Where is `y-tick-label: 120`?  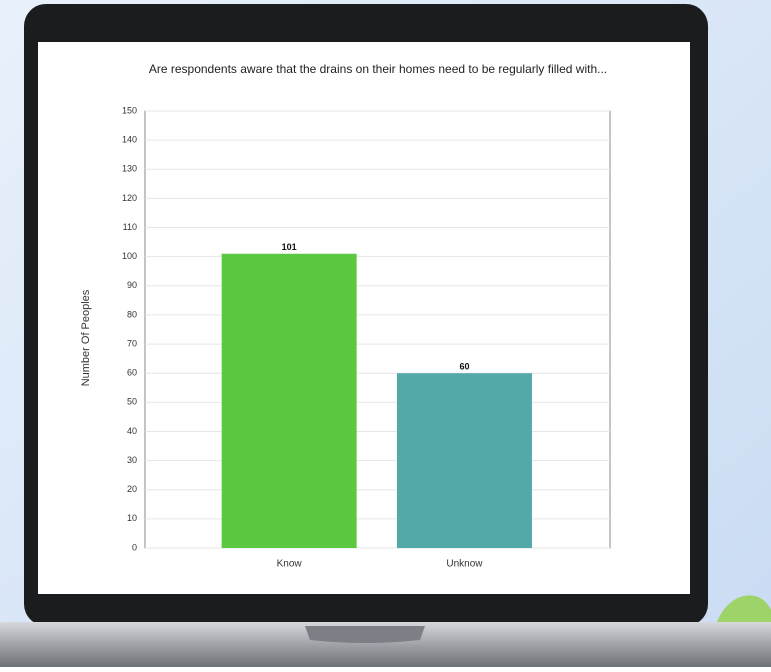 y-tick-label: 120 is located at coordinates (129, 198).